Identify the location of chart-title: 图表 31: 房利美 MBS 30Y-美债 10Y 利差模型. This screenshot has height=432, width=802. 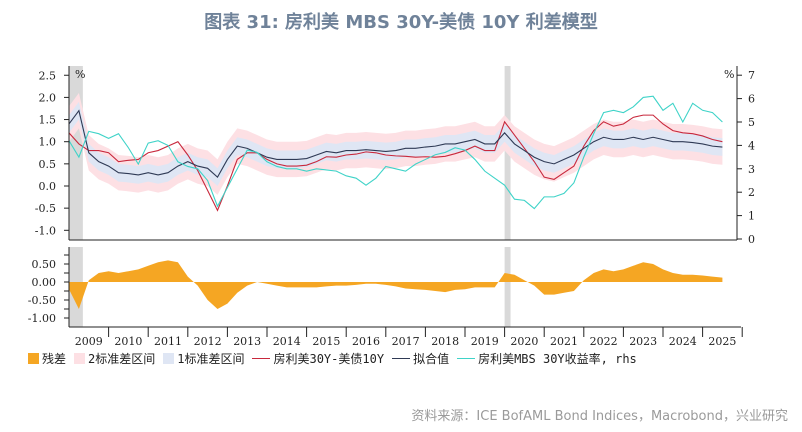
(401, 22).